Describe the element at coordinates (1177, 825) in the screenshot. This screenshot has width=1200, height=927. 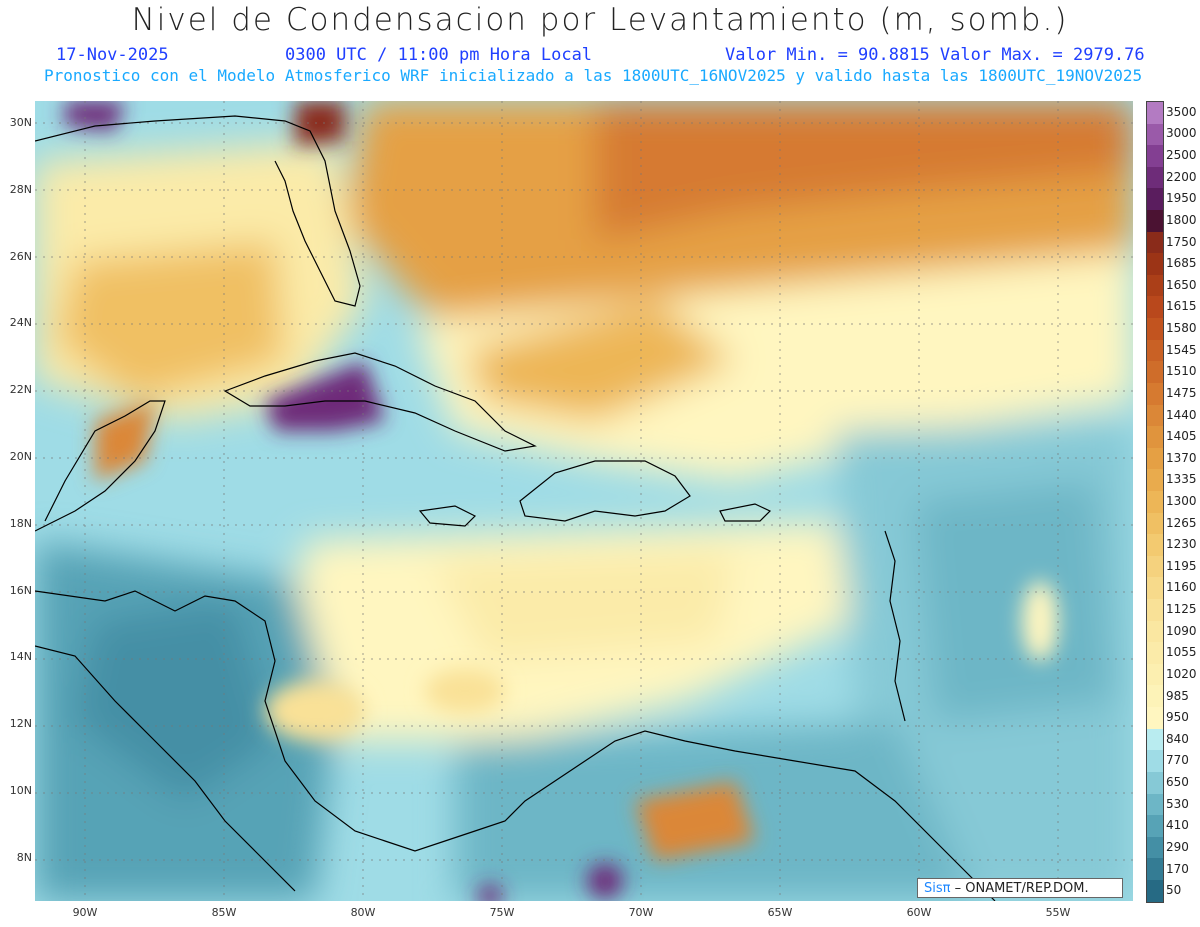
I see `legend-label: 410` at that location.